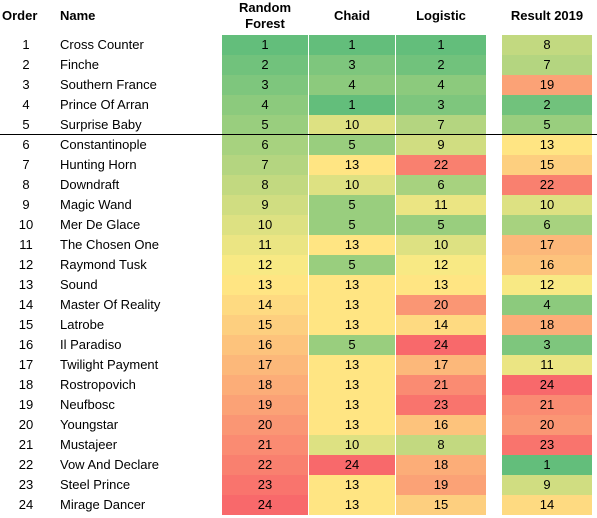 Image resolution: width=597 pixels, height=518 pixels. Describe the element at coordinates (265, 445) in the screenshot. I see `random-forest-cell: 21` at that location.